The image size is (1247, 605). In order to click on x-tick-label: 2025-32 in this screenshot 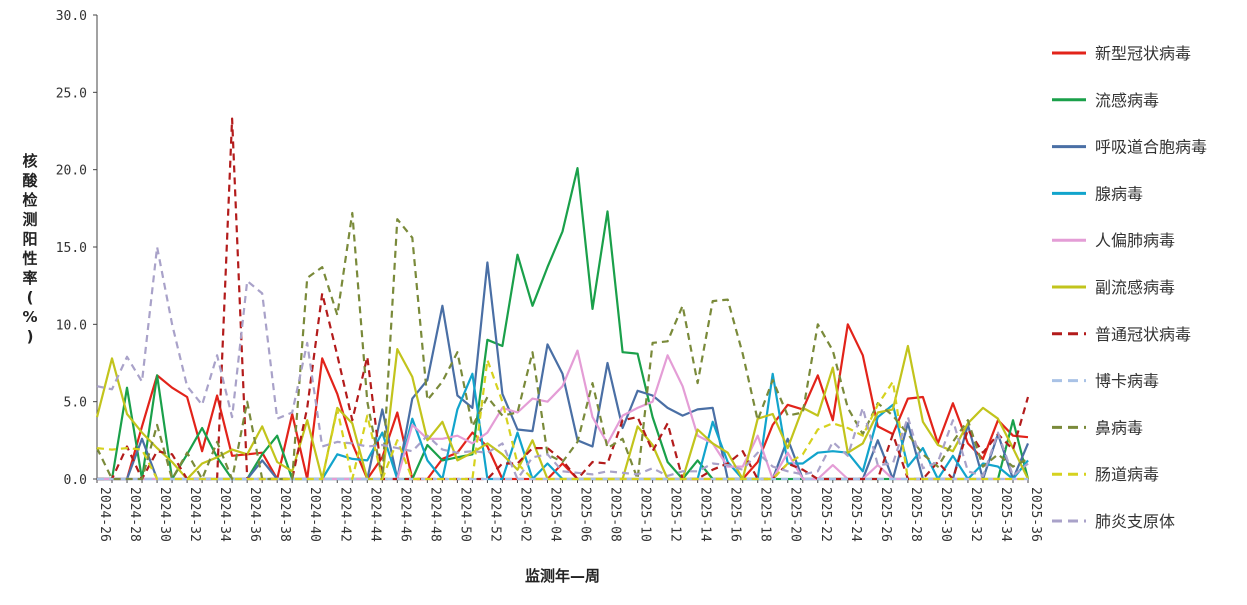, I will do `click(975, 514)`.